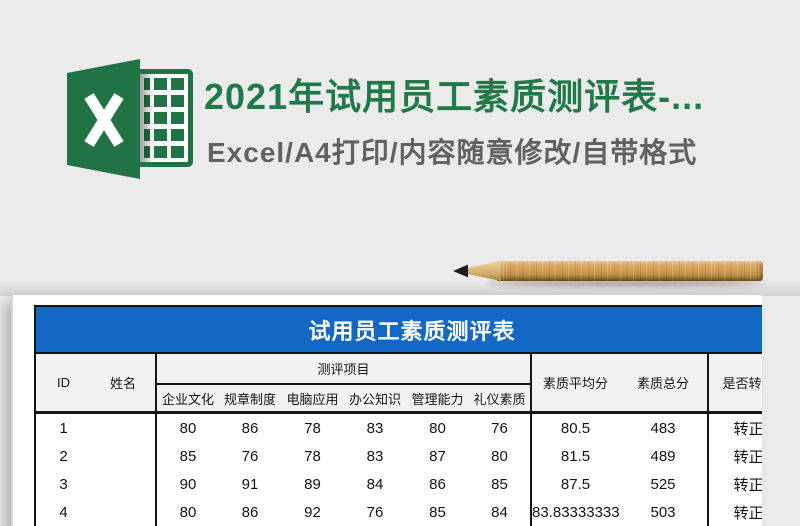 The image size is (800, 526). What do you see at coordinates (343, 369) in the screenshot?
I see `column-header-group: 测评项目` at bounding box center [343, 369].